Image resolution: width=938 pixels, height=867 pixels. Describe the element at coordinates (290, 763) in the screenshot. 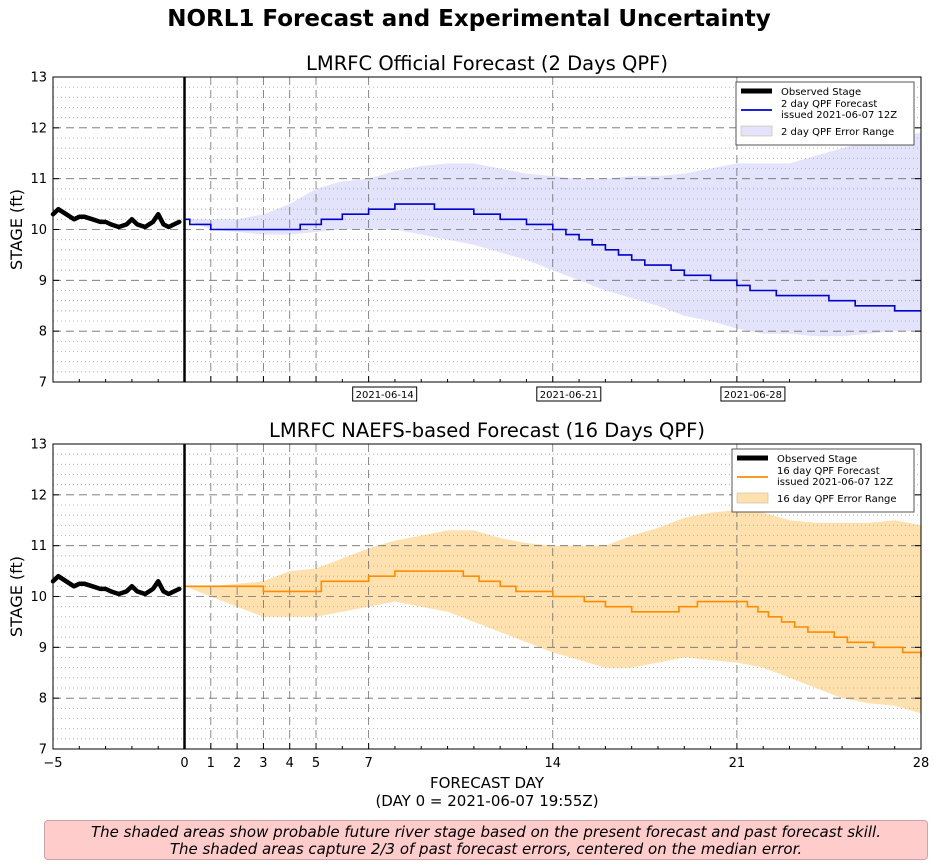

I see `panel2-x-tick-label: 4` at that location.